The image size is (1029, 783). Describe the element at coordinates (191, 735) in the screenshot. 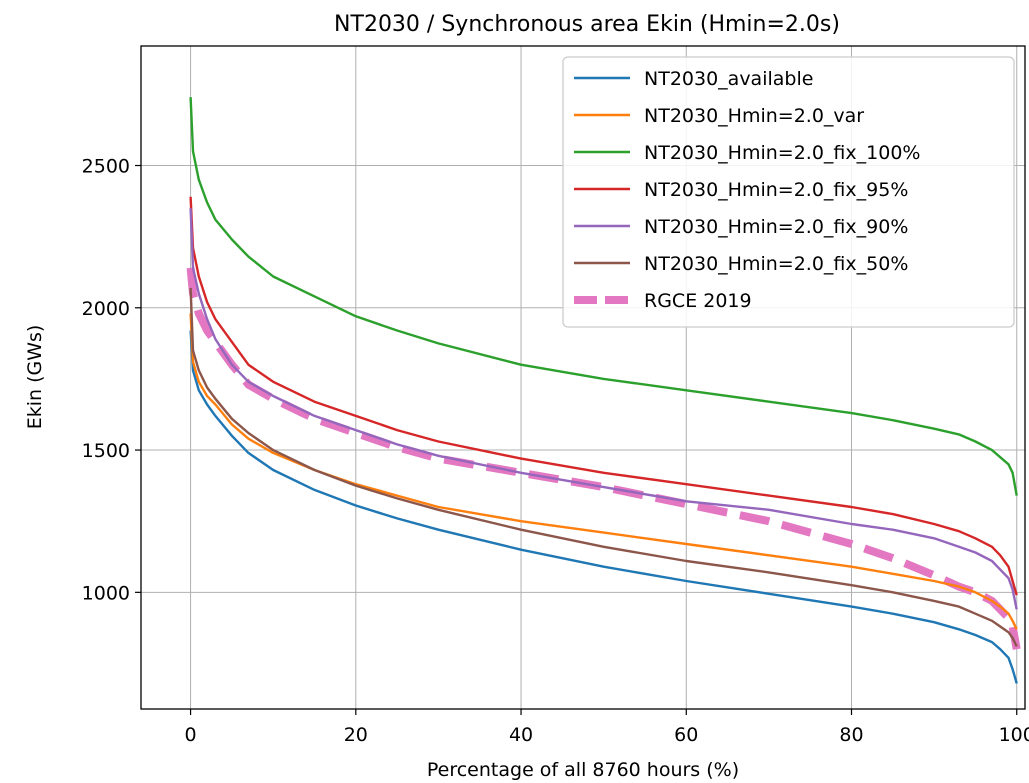

I see `x-tick-label: 0` at that location.